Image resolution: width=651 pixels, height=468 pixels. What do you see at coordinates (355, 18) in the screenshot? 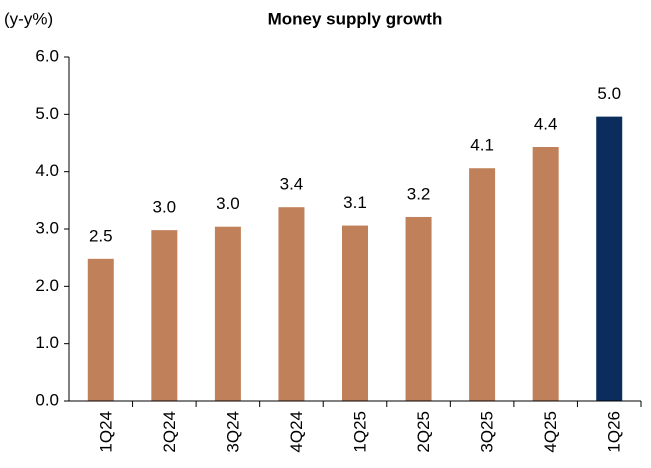
I see `chart-title: Money supply growth` at bounding box center [355, 18].